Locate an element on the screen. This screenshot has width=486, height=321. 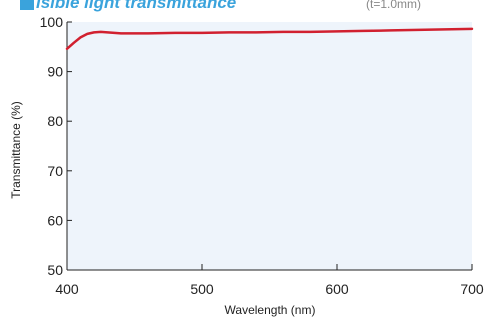
transmittance-series-line is located at coordinates (269, 39).